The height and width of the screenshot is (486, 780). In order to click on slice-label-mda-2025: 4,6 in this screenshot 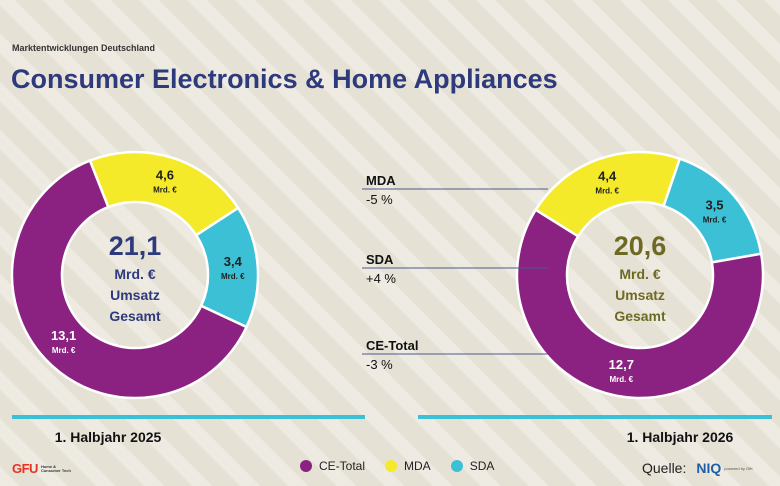, I will do `click(165, 175)`.